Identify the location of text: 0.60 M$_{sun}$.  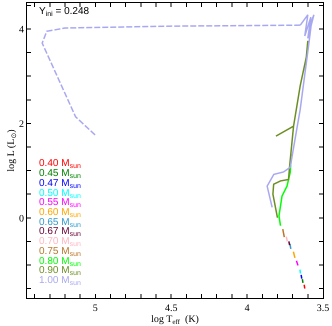
(60, 213).